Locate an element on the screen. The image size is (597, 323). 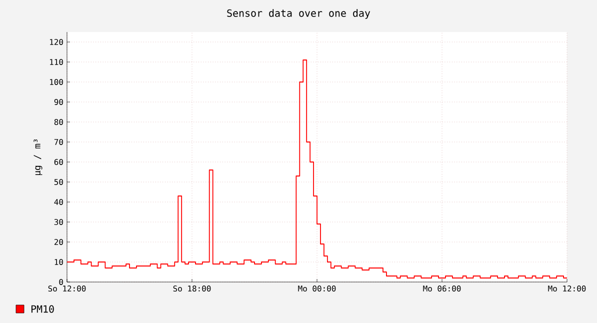
legend-label: PM10 is located at coordinates (42, 309).